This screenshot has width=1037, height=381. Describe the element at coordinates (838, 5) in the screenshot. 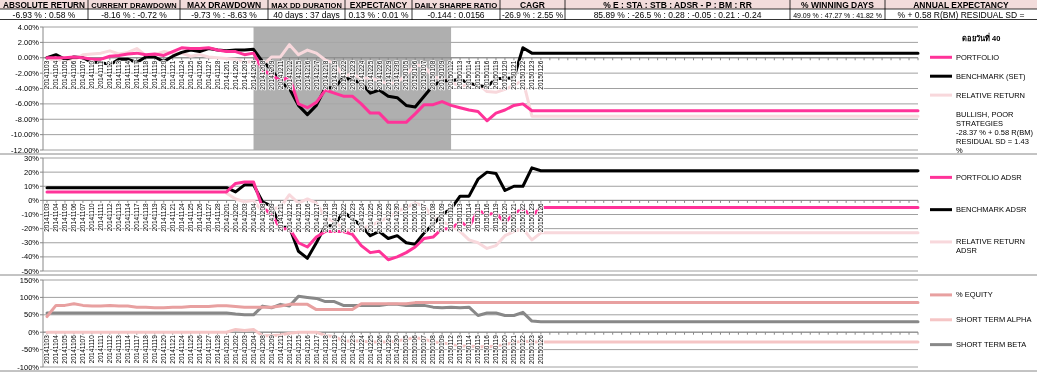

I see `text: % WINNING DAYS` at that location.